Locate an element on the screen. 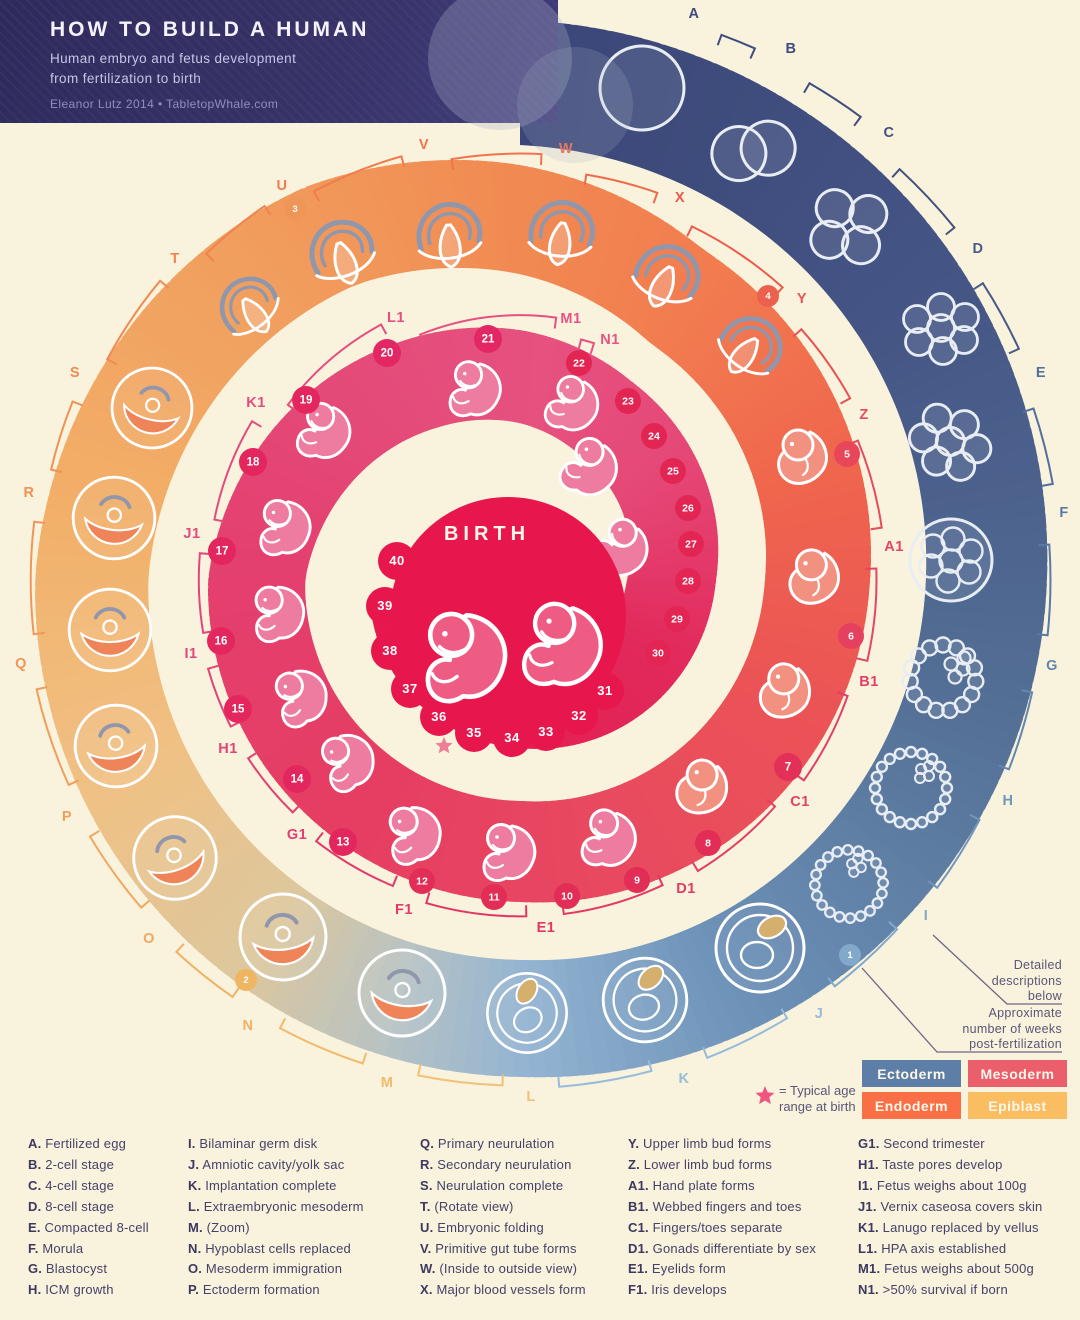 The width and height of the screenshot is (1080, 1320). stage-bracket-O is located at coordinates (119, 870).